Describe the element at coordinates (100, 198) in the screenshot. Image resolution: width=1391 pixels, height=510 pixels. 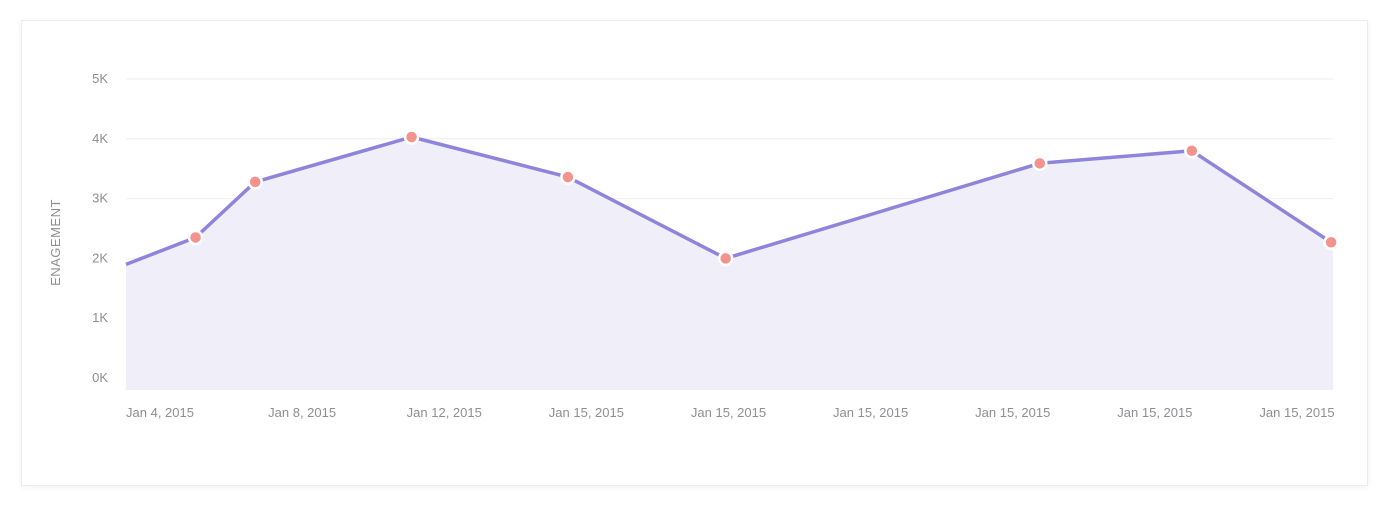
I see `y-tick-label: 3K` at that location.